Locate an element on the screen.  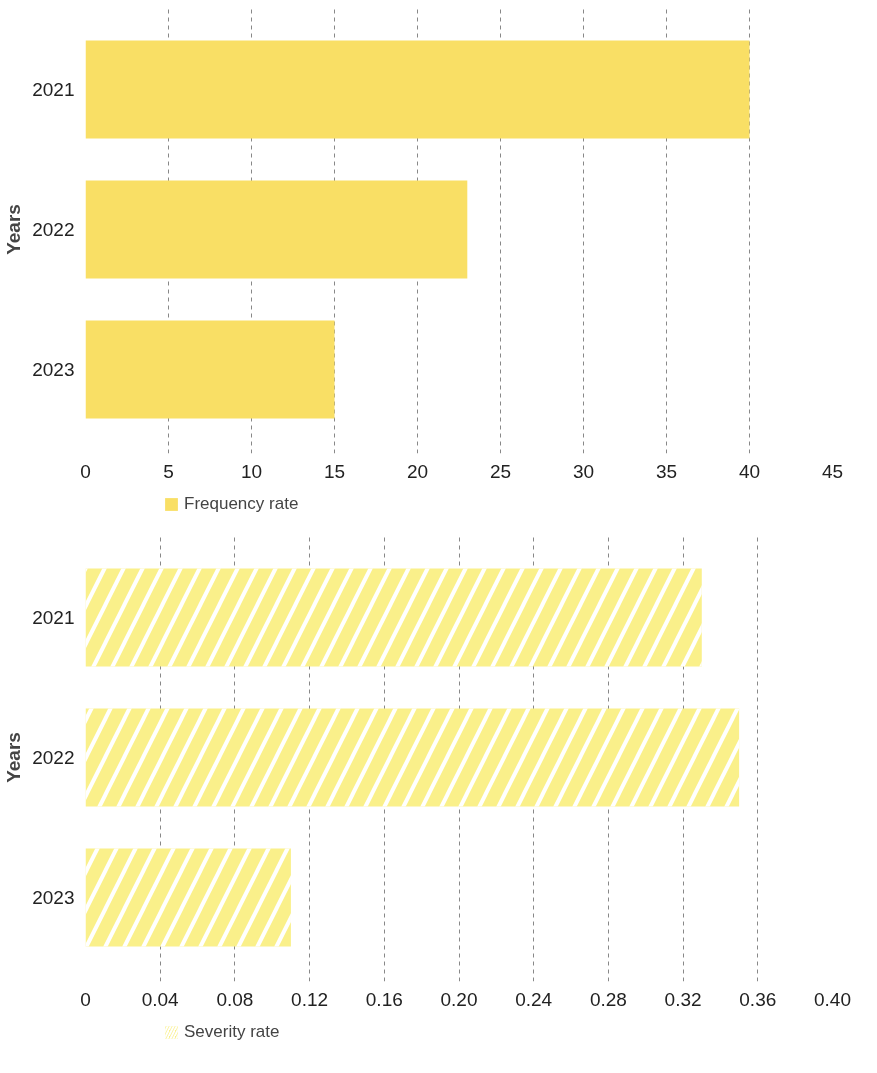
legend-label: Severity rate is located at coordinates (232, 1032).